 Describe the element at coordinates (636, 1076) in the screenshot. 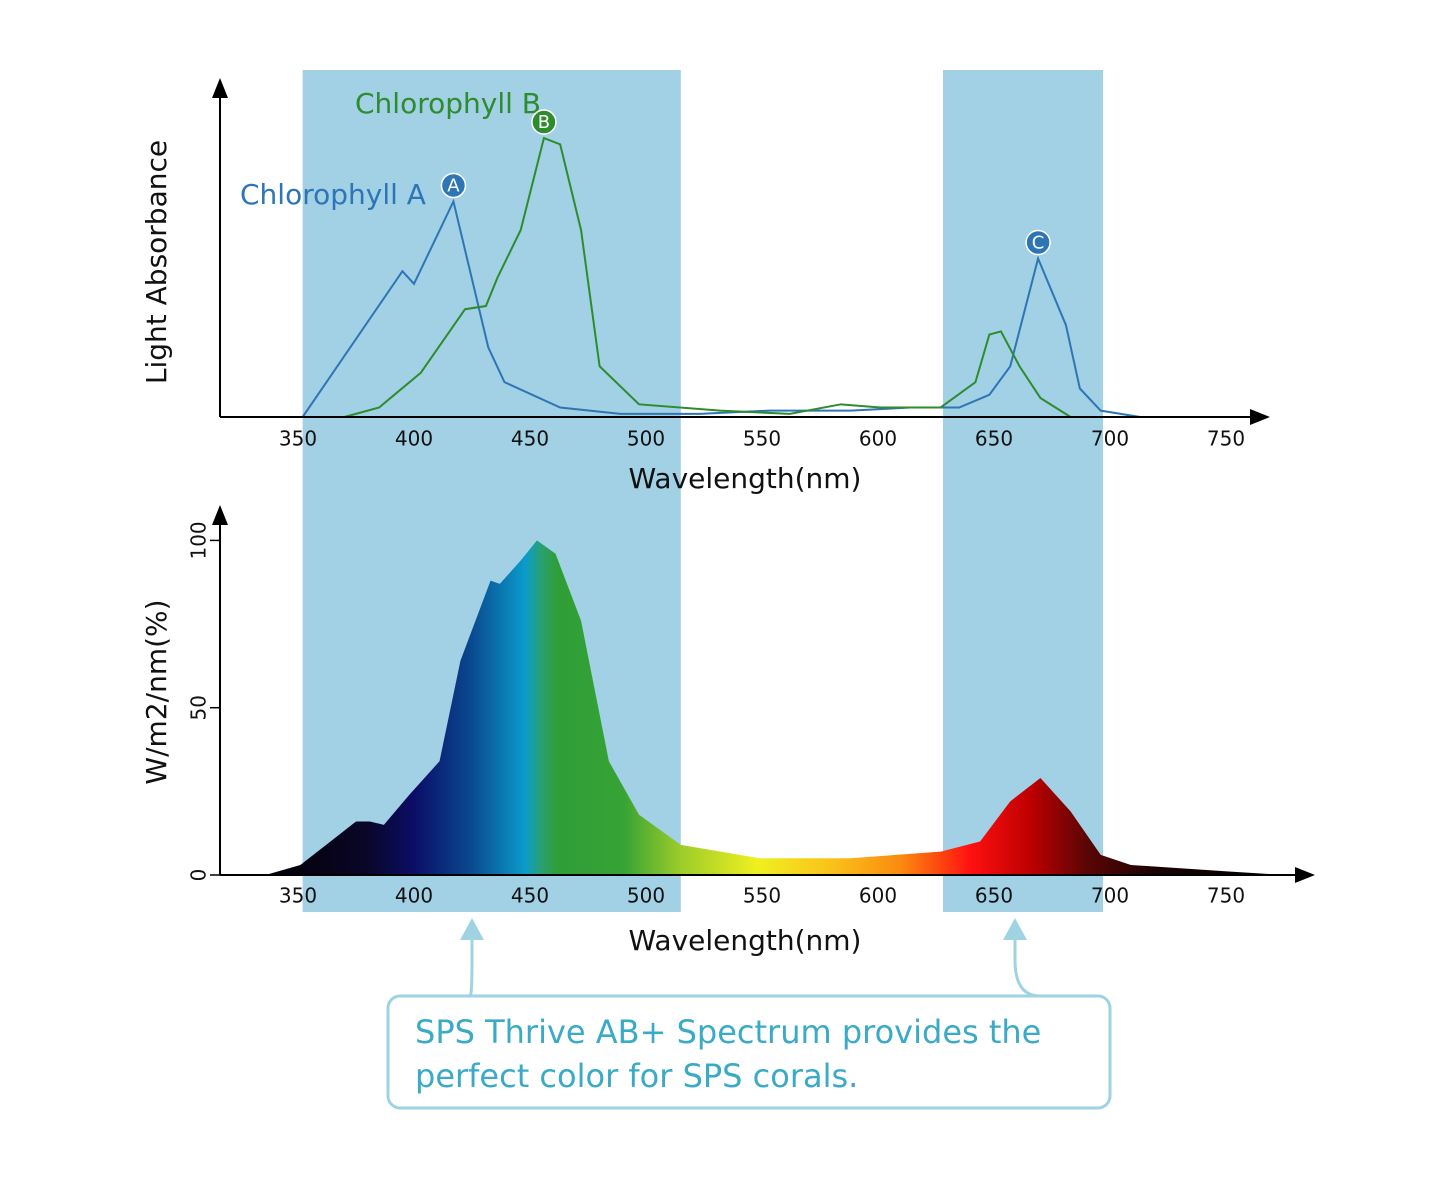

I see `callout-text: perfect color for SPS corals.` at that location.